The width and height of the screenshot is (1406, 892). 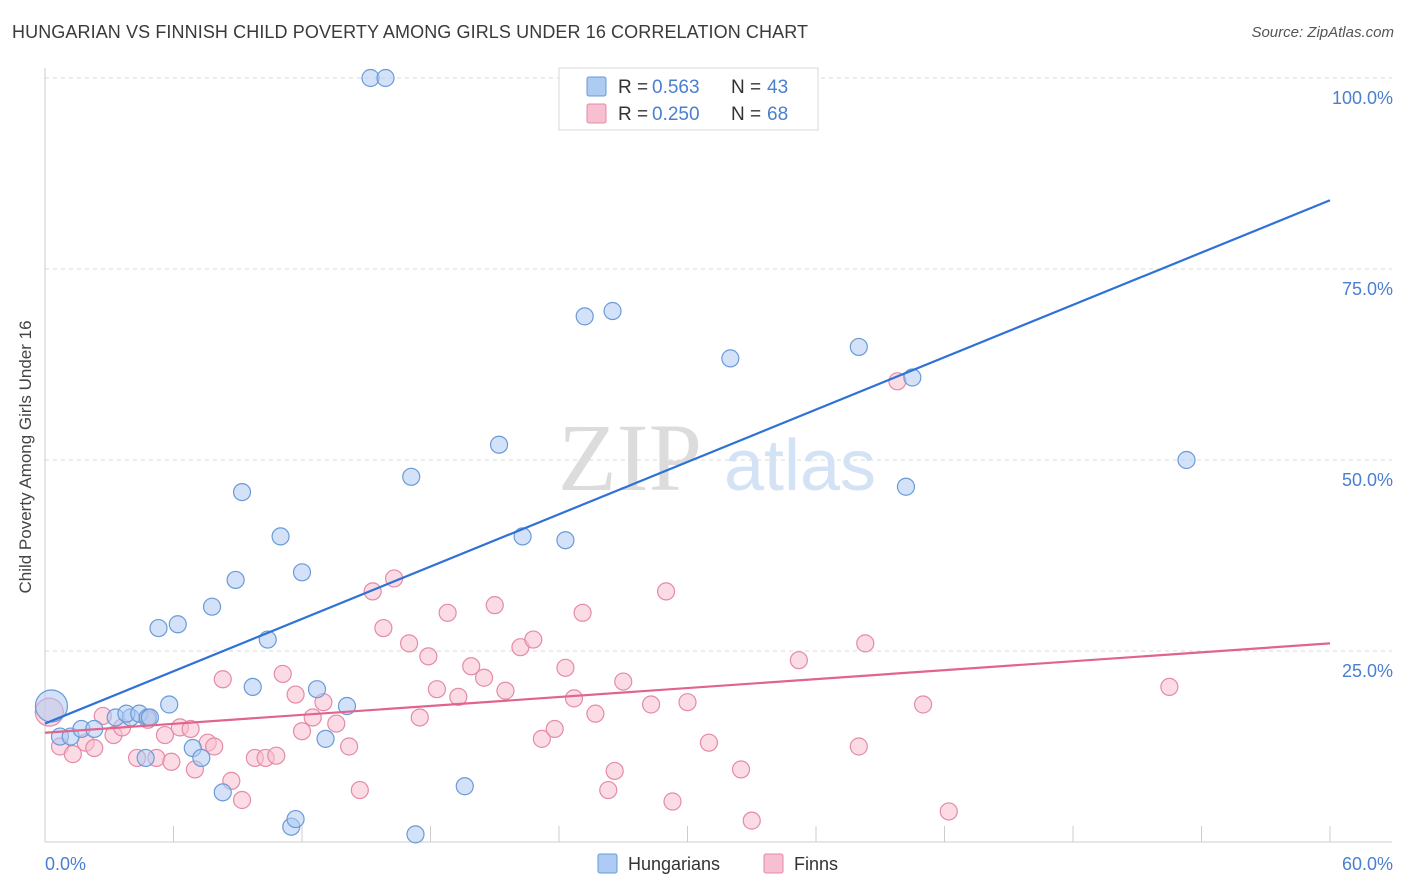 I want to click on legend-n-label-finns: N =, so click(x=746, y=114).